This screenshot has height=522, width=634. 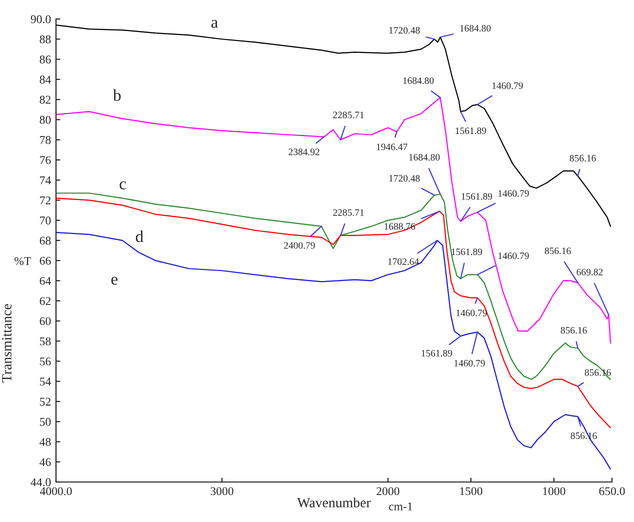 I want to click on y-tick-label: 84, so click(x=45, y=80).